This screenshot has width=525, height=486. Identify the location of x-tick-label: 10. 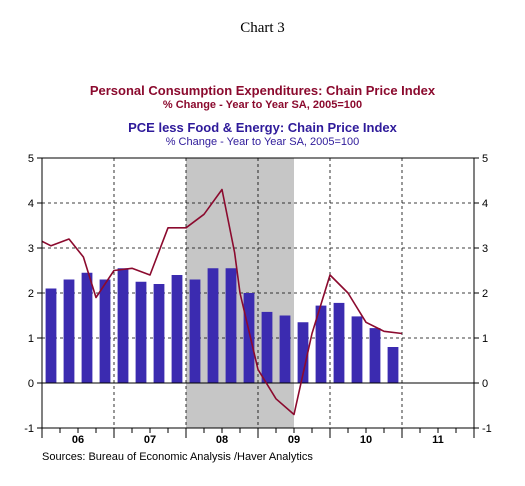
(366, 440).